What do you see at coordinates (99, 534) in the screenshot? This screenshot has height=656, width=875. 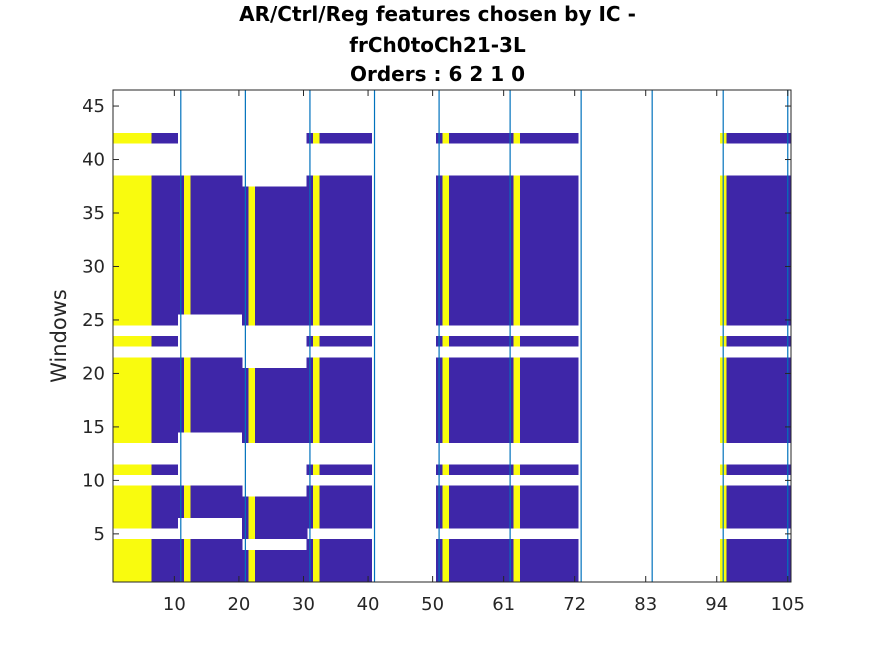 I see `y-tick-label: 5` at bounding box center [99, 534].